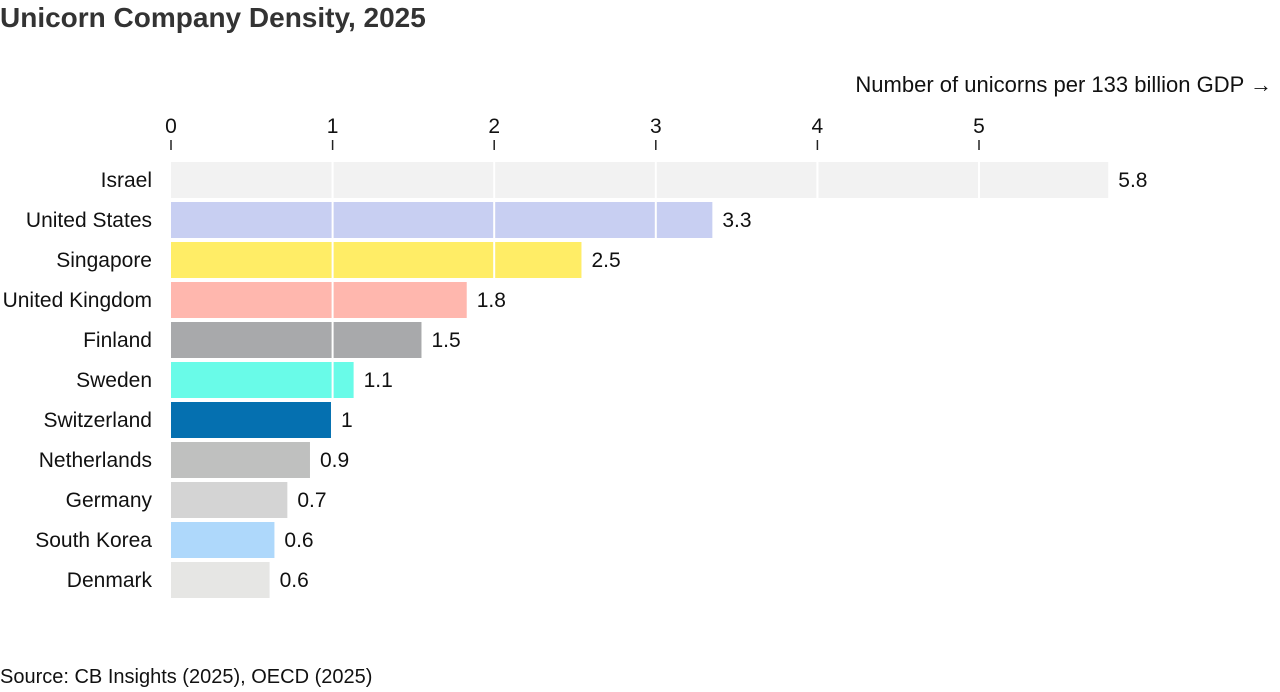 The height and width of the screenshot is (692, 1280). Describe the element at coordinates (1132, 180) in the screenshot. I see `value-label: 5.8` at that location.